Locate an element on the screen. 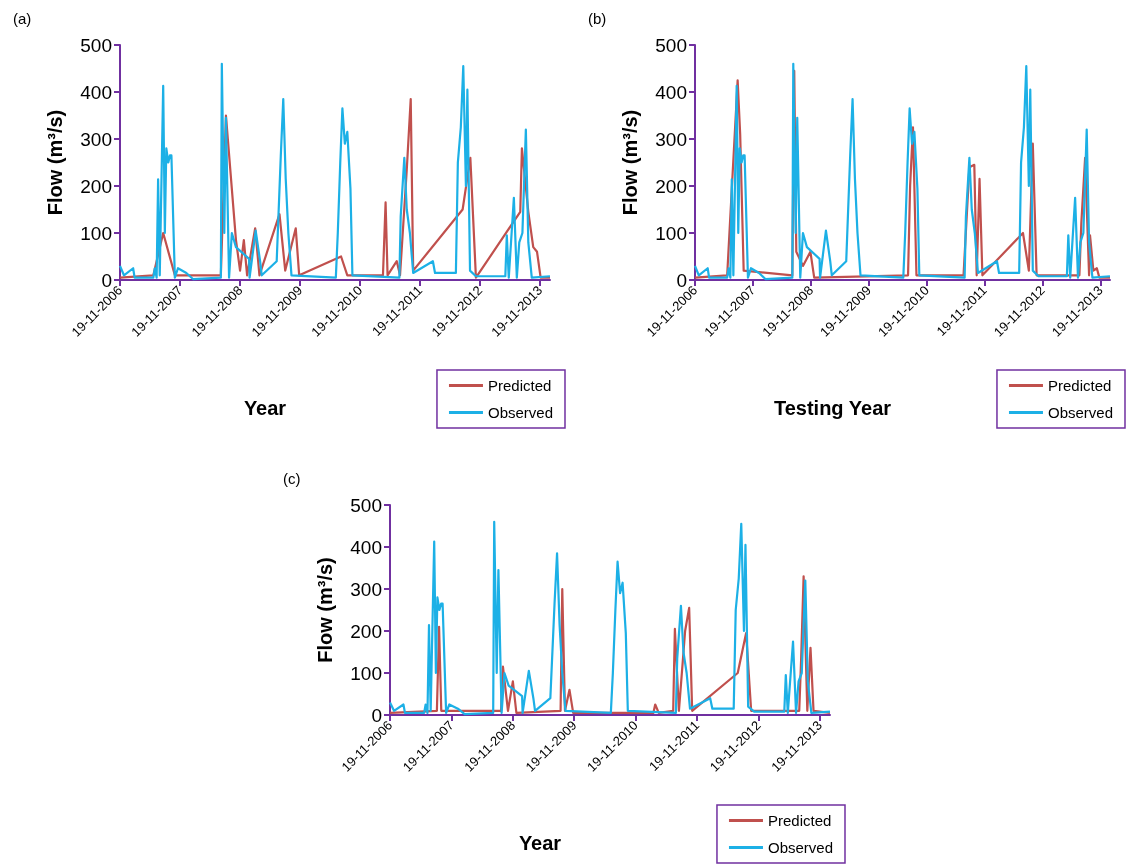  x-axis-title: Testing Year is located at coordinates (832, 408).